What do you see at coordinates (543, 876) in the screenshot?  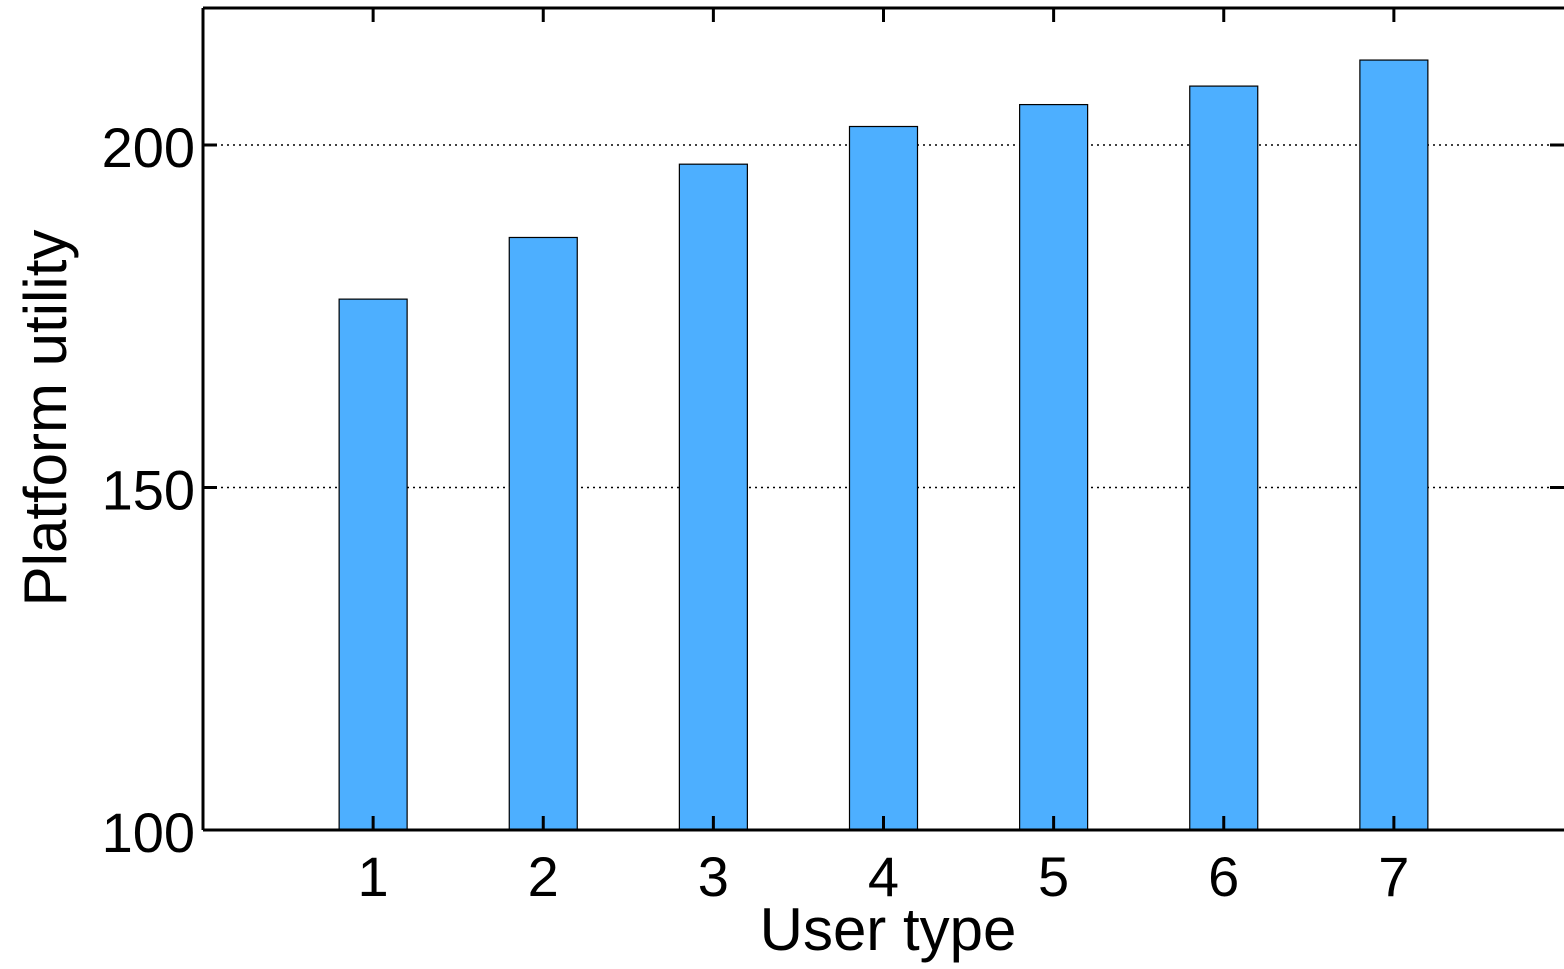 I see `x-tick-label-2: 2` at bounding box center [543, 876].